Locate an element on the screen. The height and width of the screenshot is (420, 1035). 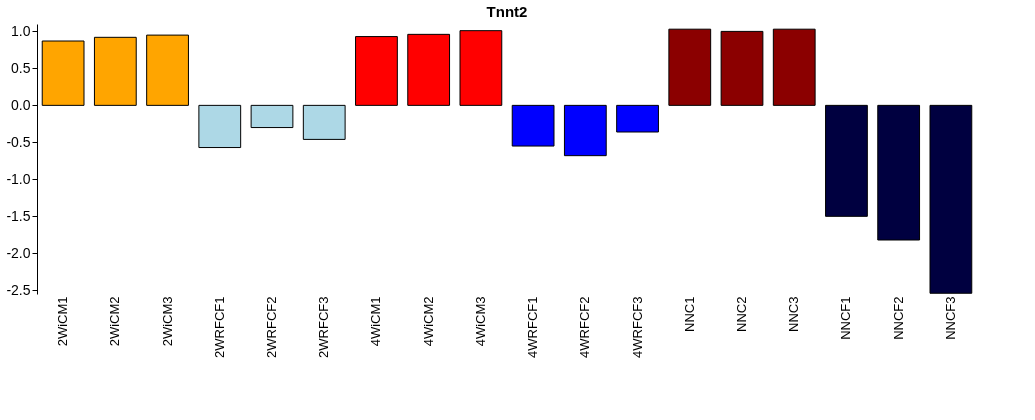
y-tick-label: 0.0 is located at coordinates (21, 104).